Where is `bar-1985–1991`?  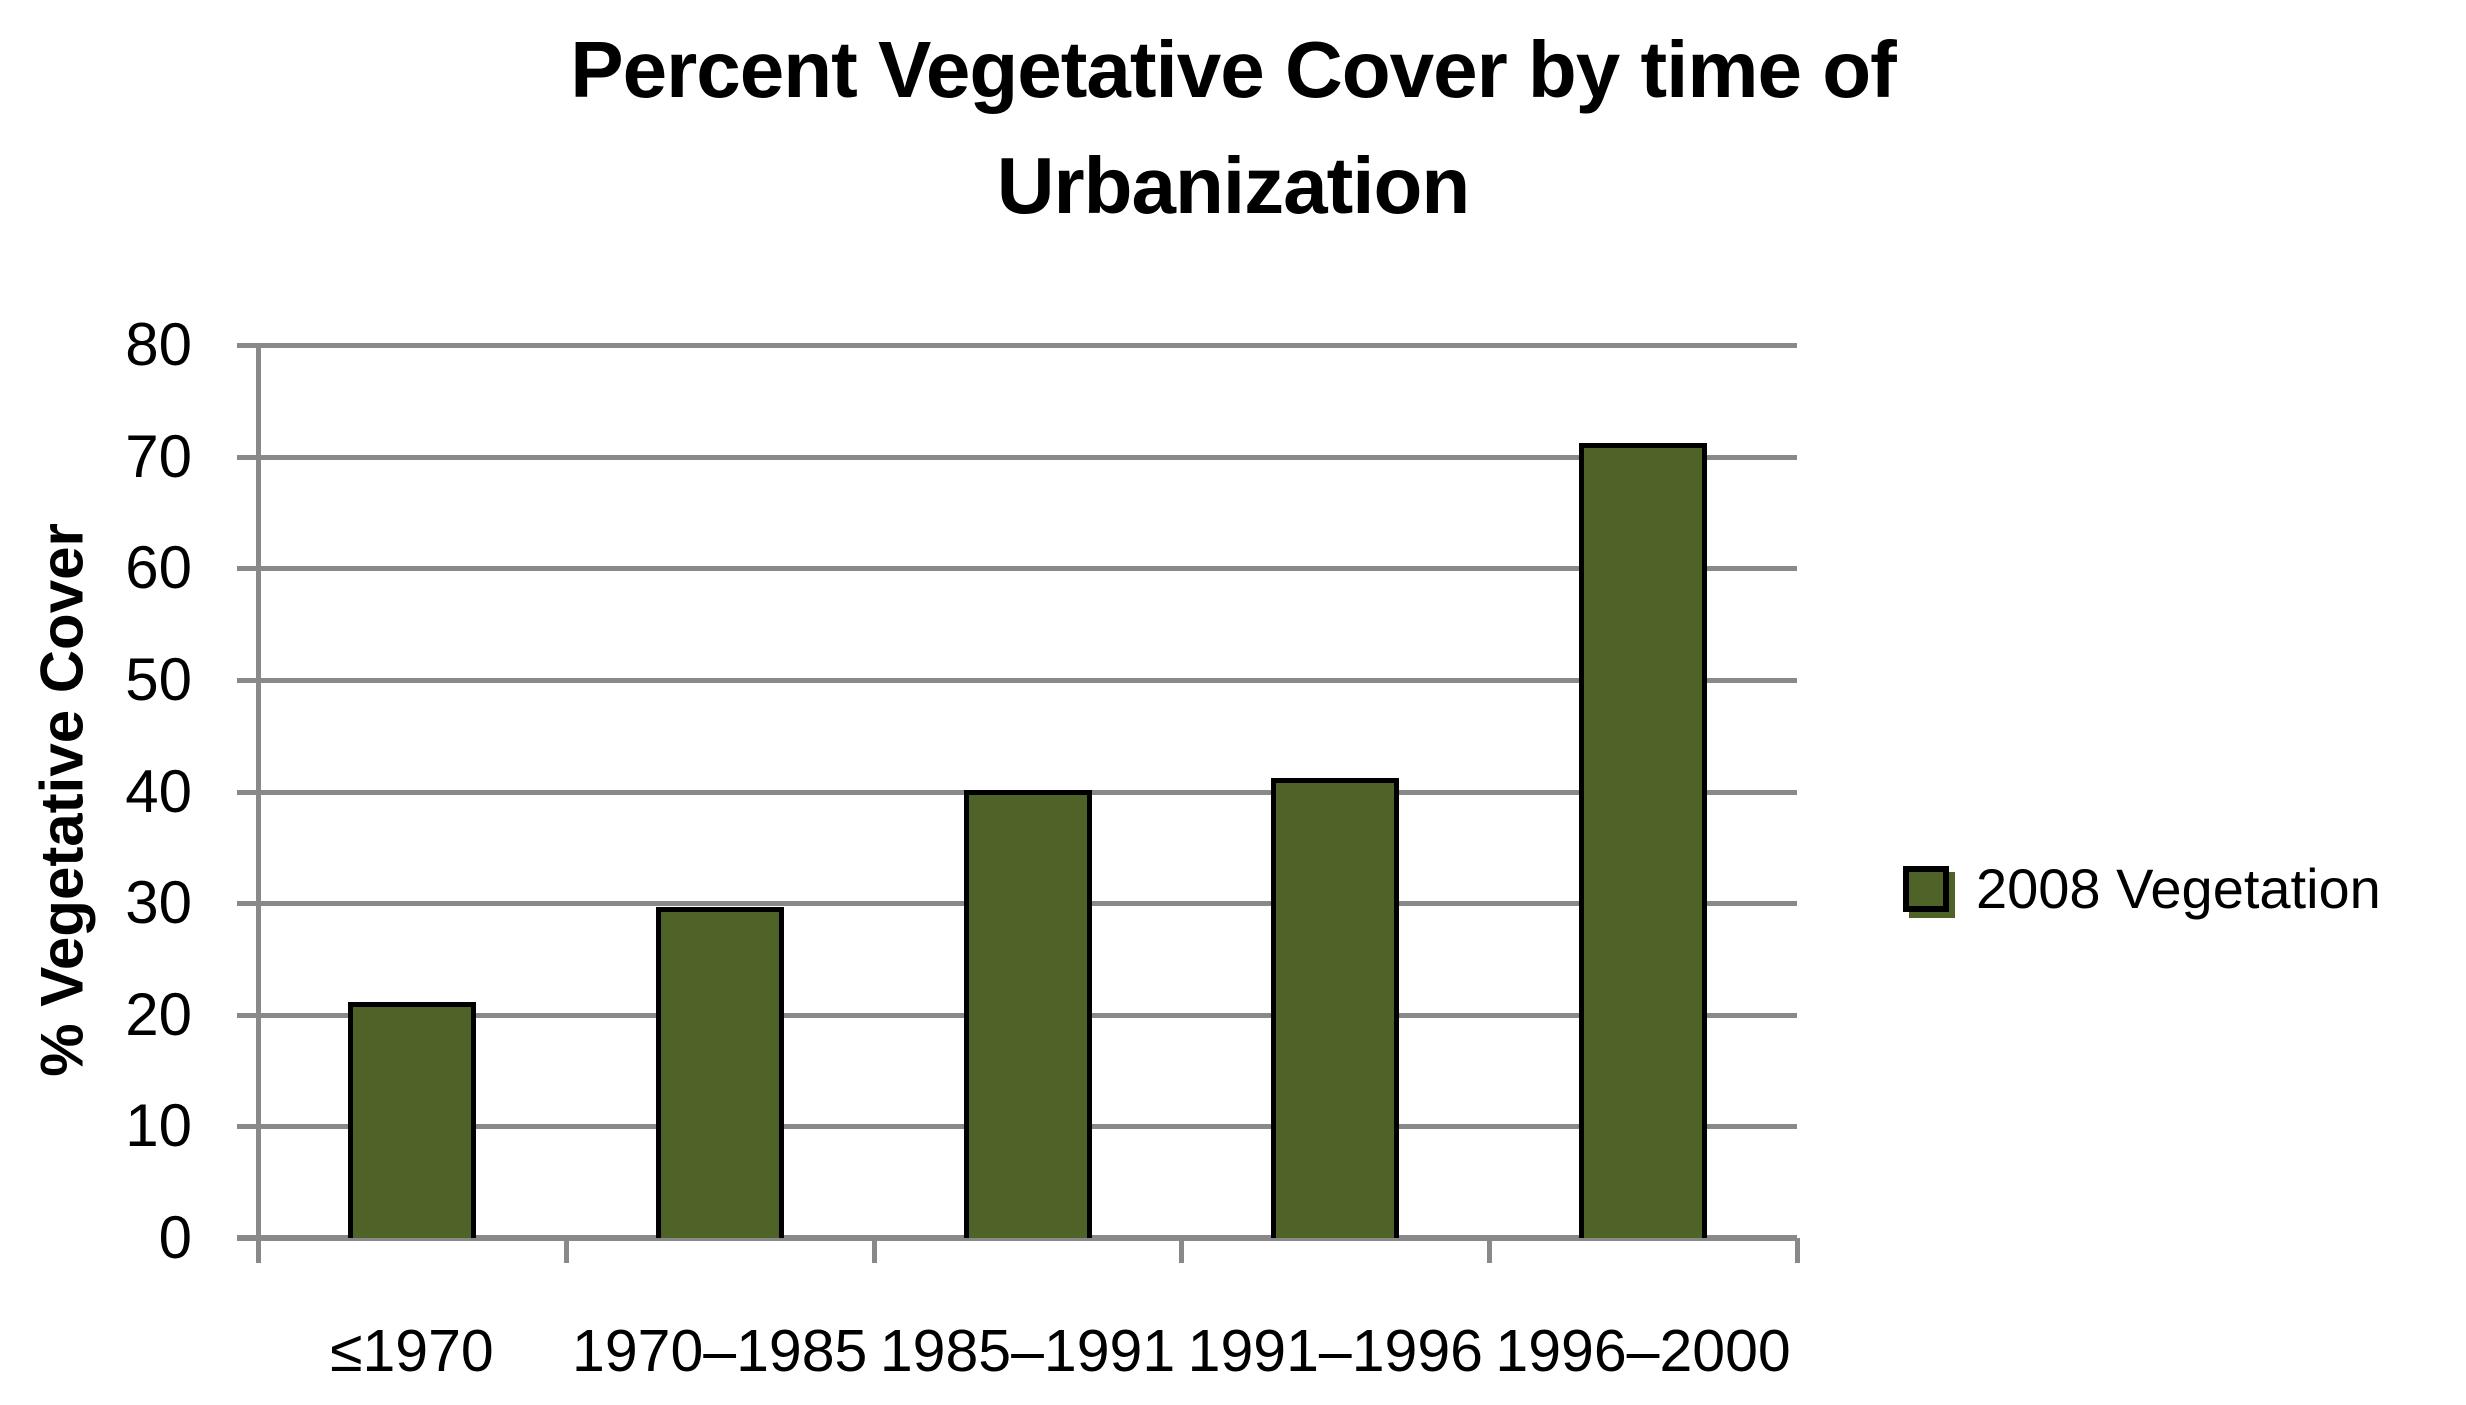
bar-1985–1991 is located at coordinates (1027, 1013).